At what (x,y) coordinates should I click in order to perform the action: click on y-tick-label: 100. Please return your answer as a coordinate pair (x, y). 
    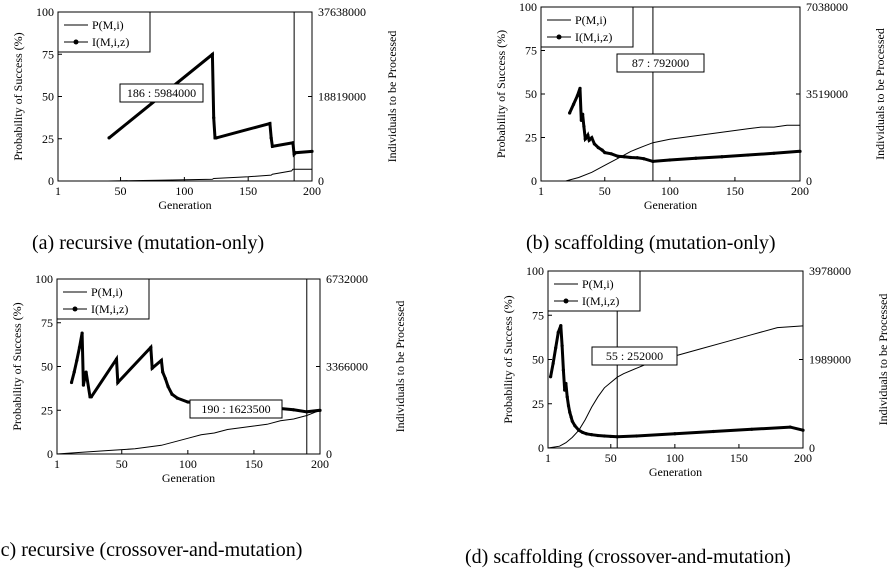
    Looking at the image, I should click on (528, 7).